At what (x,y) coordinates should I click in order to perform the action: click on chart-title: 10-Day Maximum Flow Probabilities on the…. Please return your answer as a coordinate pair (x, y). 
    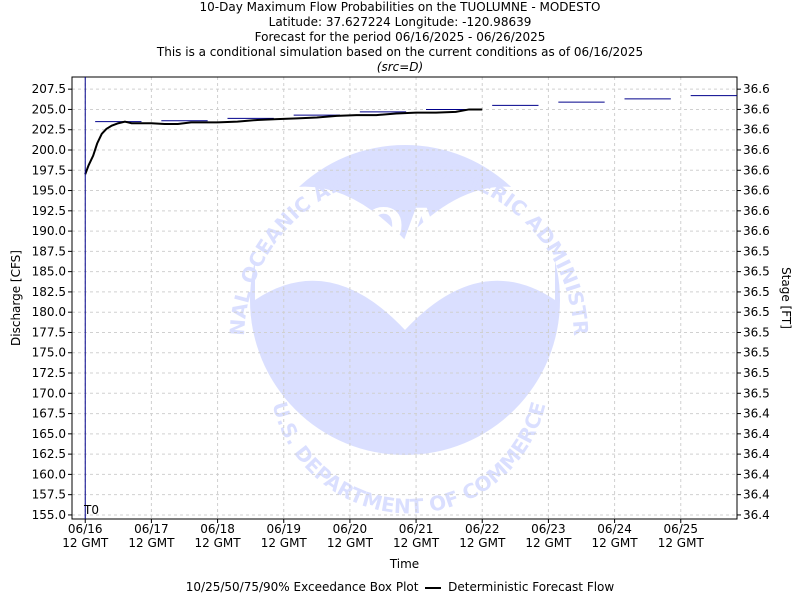
    Looking at the image, I should click on (400, 7).